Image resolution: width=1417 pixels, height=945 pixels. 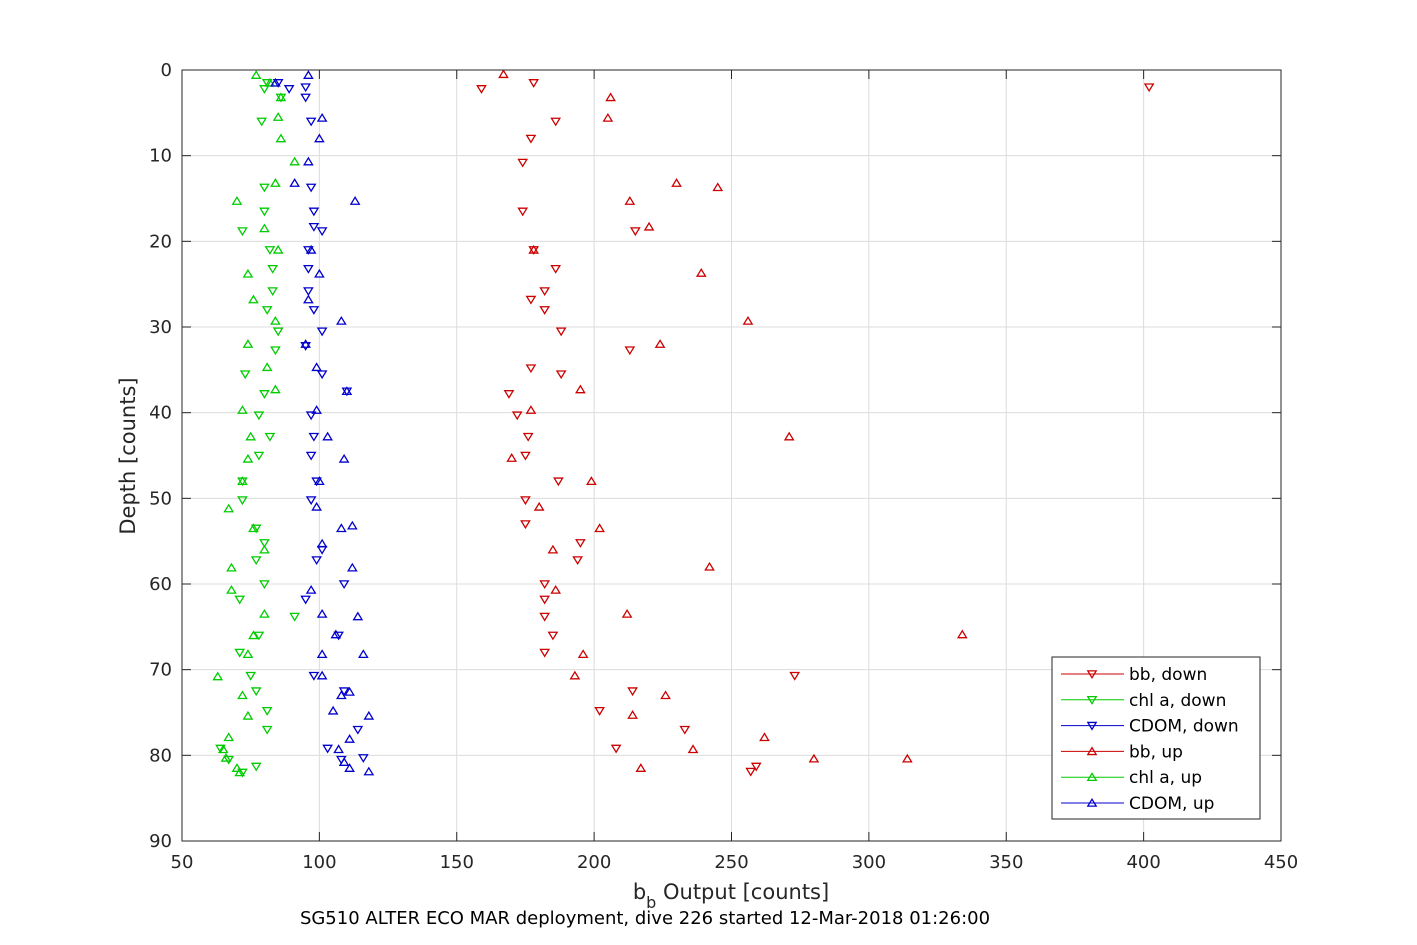 What do you see at coordinates (160, 755) in the screenshot?
I see `y-tick-label: 80` at bounding box center [160, 755].